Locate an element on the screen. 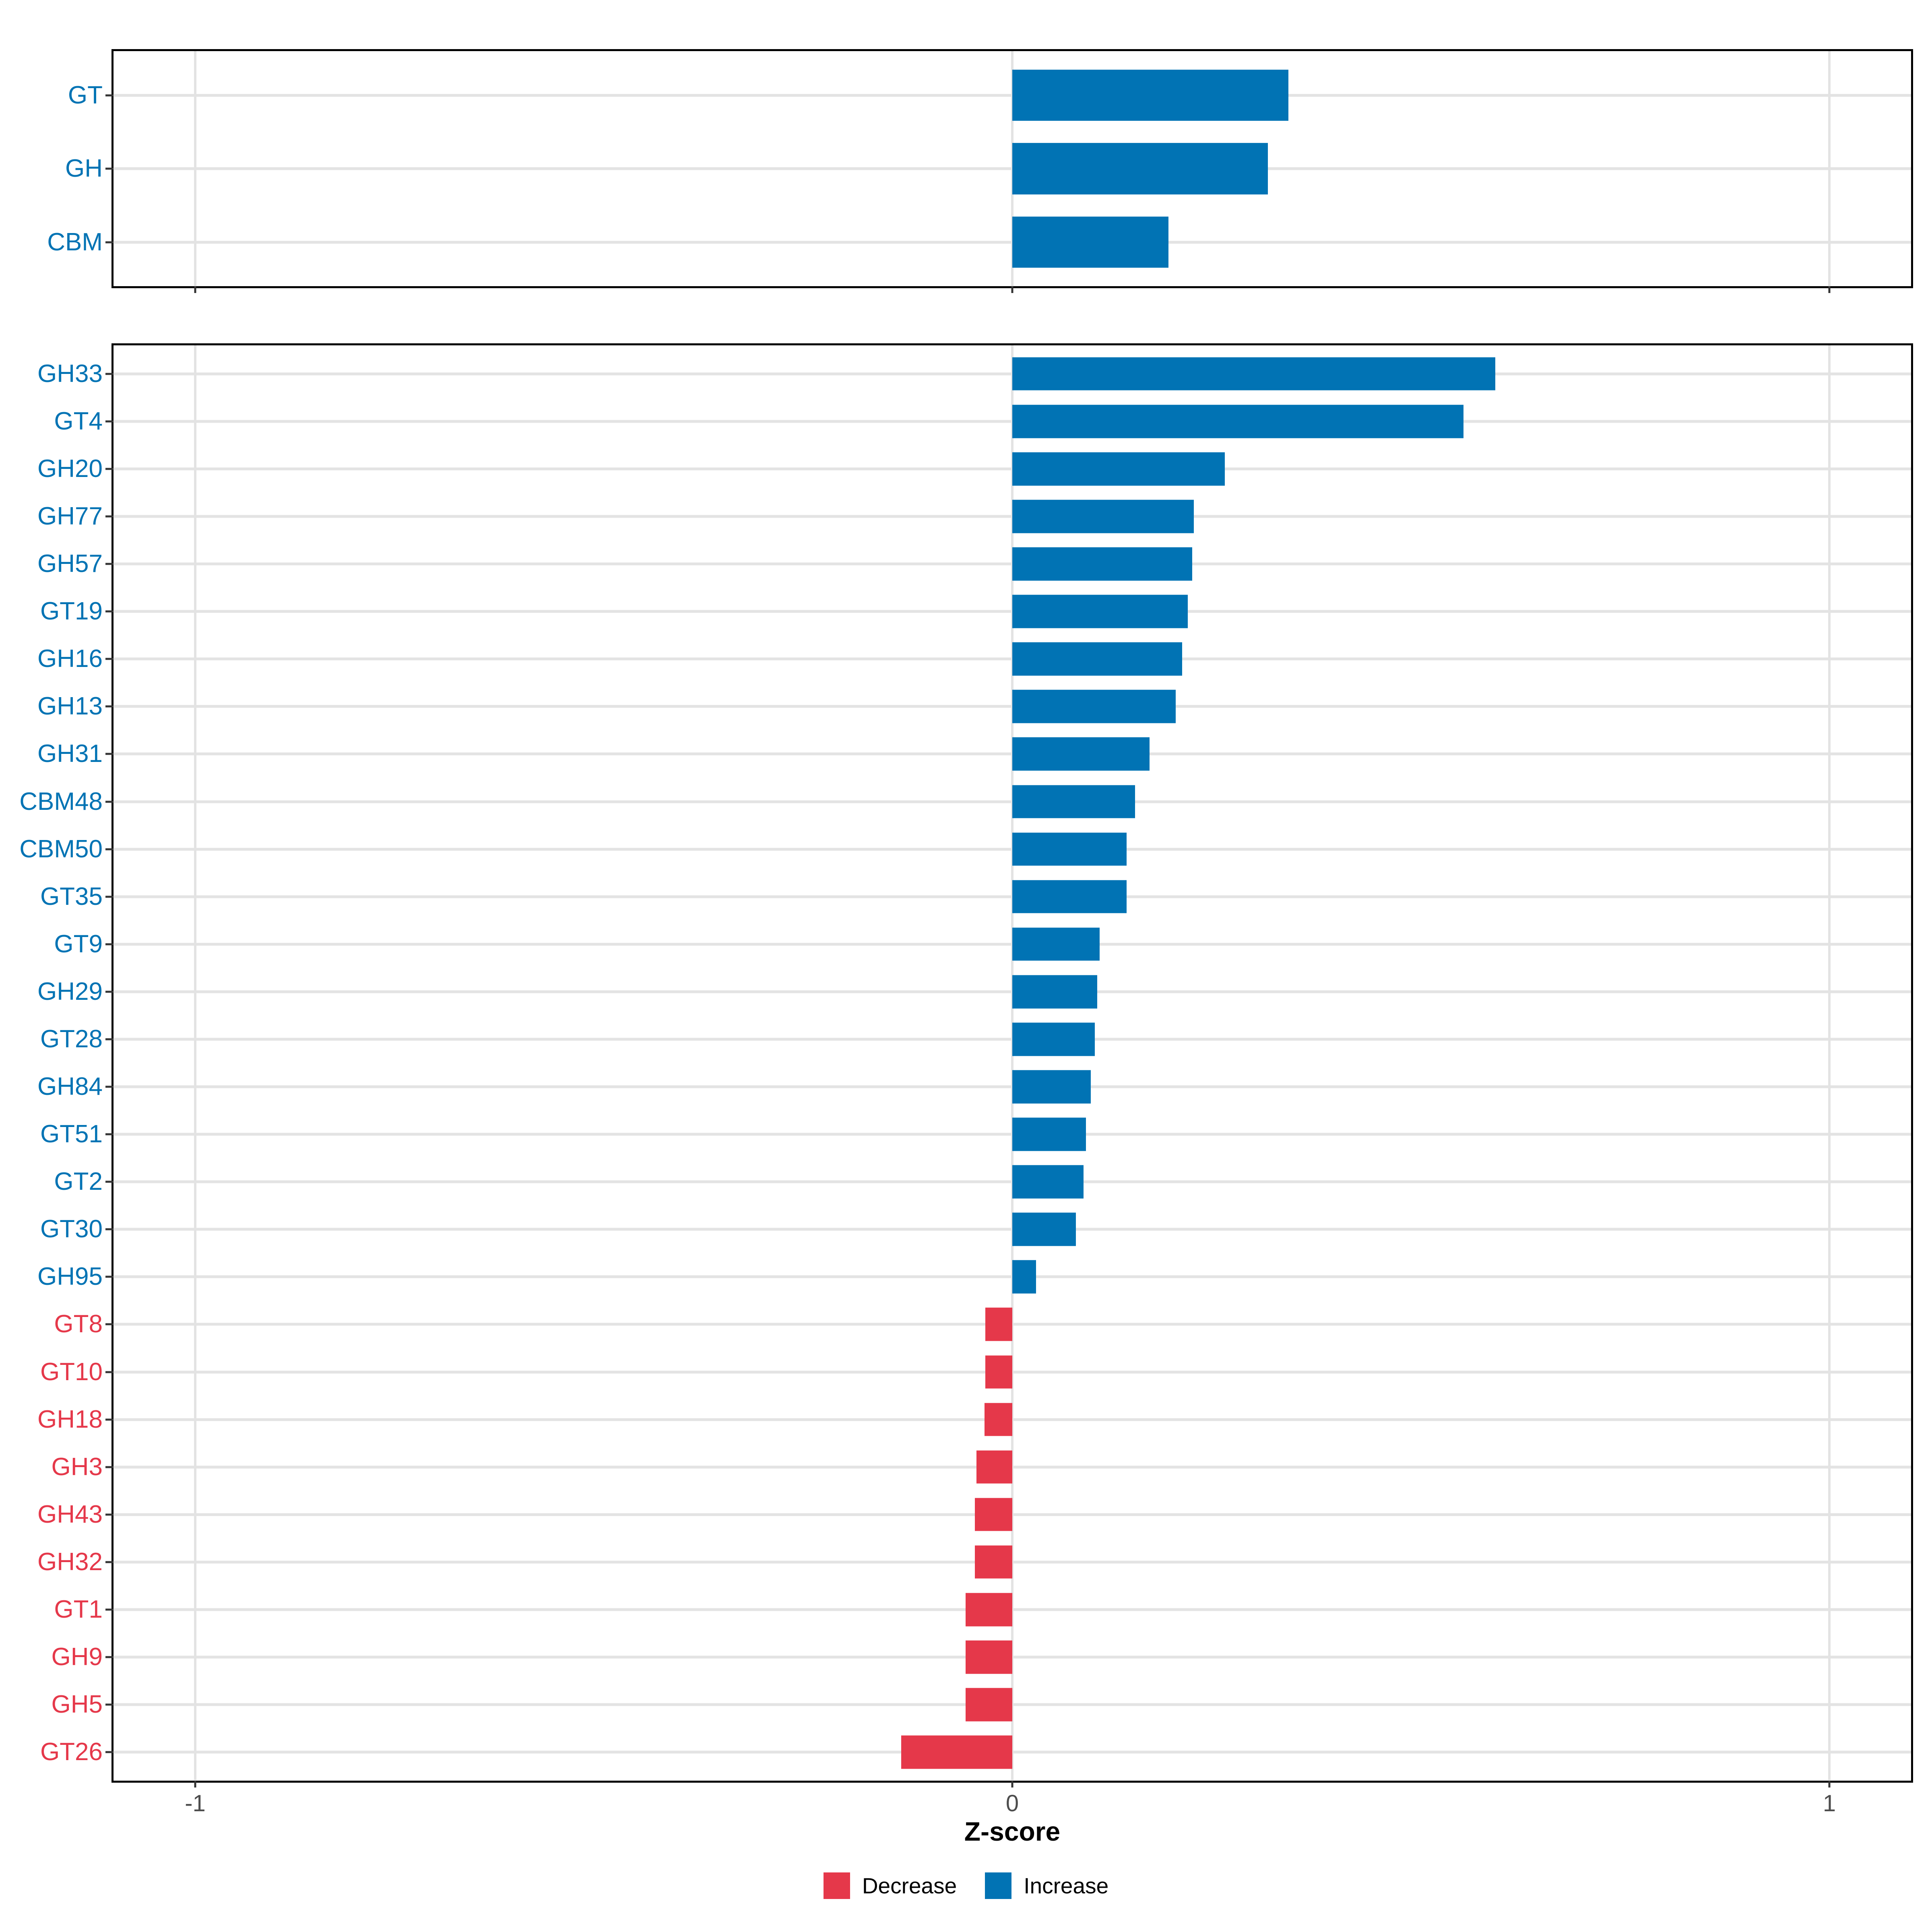 The height and width of the screenshot is (1932, 1932). category-label-GT1: GT1 is located at coordinates (78, 1609).